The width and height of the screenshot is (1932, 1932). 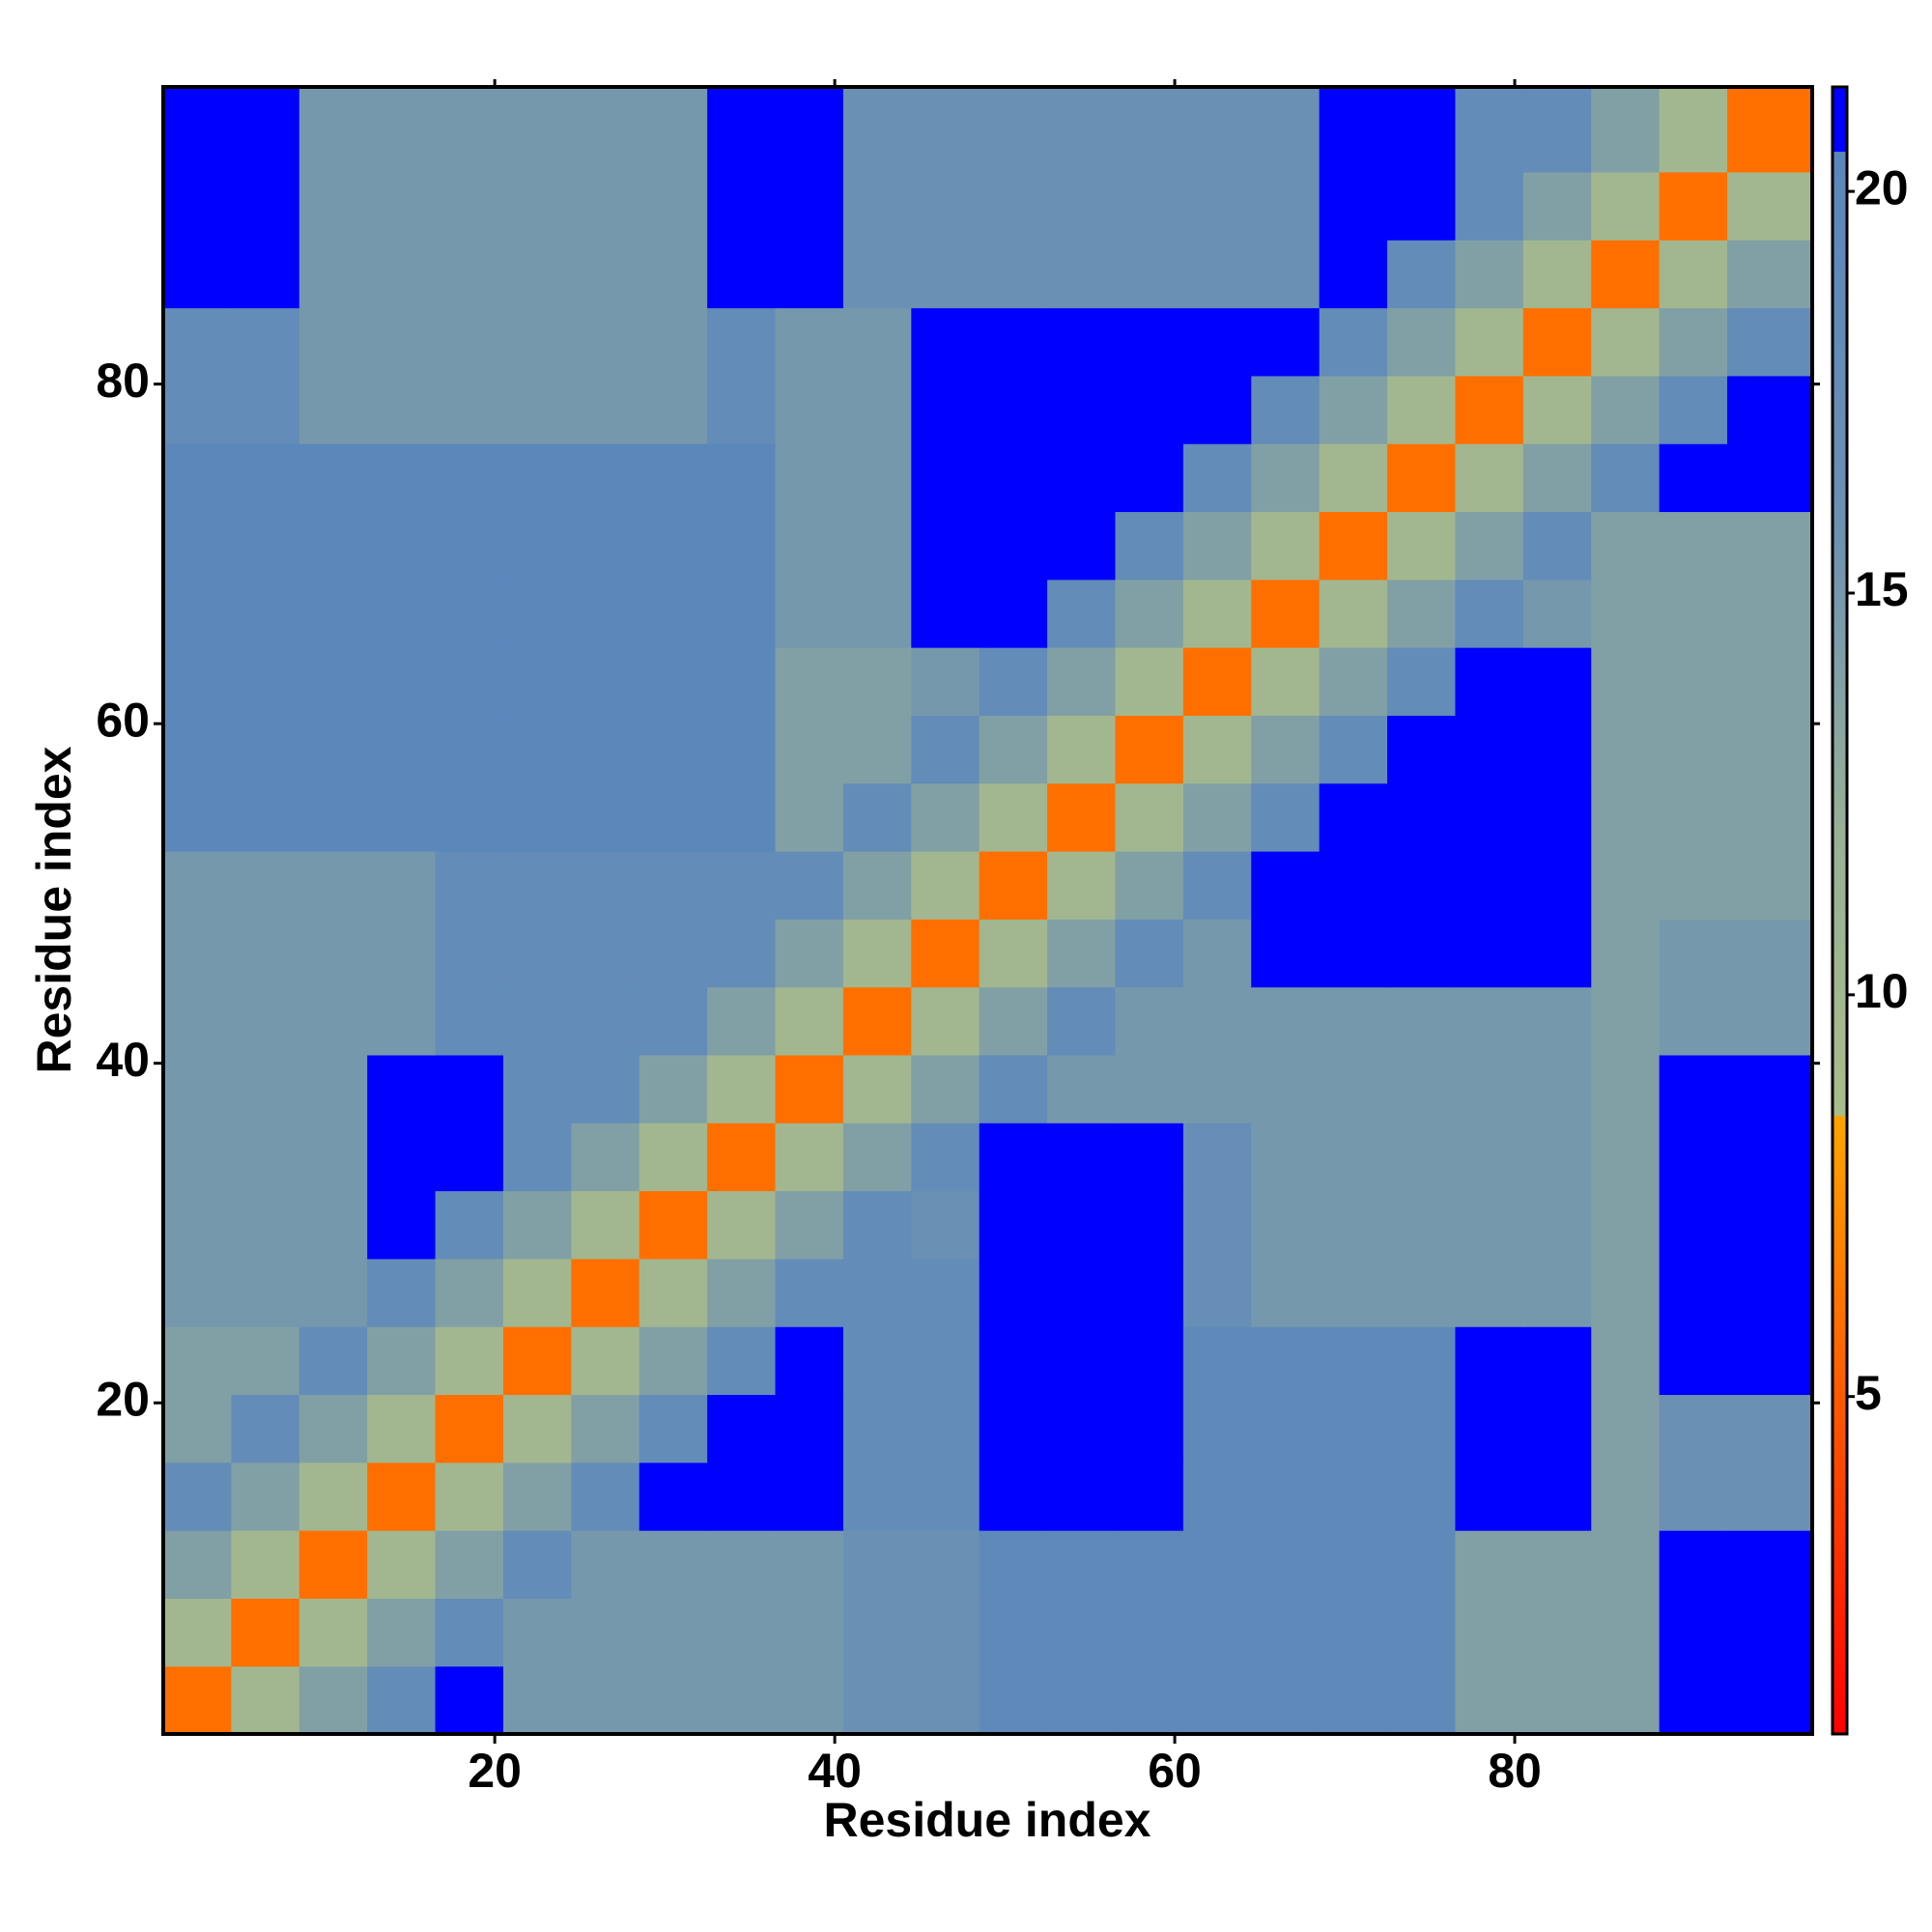 What do you see at coordinates (1882, 589) in the screenshot?
I see `colorbar-tick-label: 15` at bounding box center [1882, 589].